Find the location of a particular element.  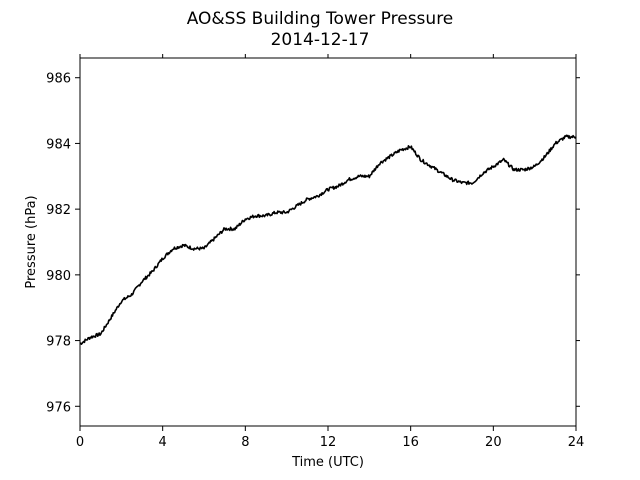

y-tick-label: 980 is located at coordinates (58, 276).